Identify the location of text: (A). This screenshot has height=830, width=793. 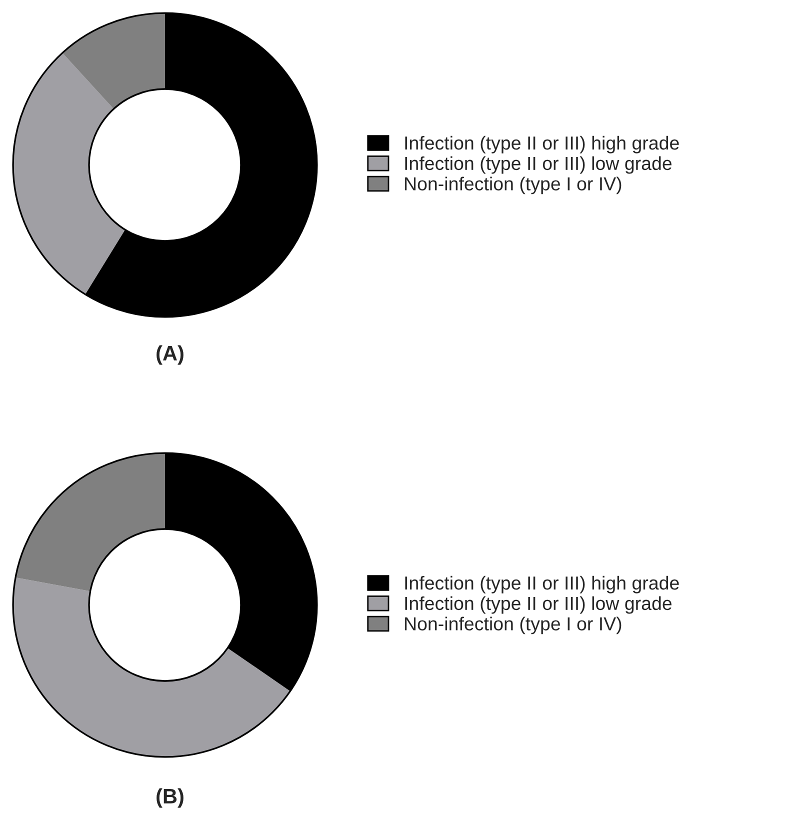
(170, 355).